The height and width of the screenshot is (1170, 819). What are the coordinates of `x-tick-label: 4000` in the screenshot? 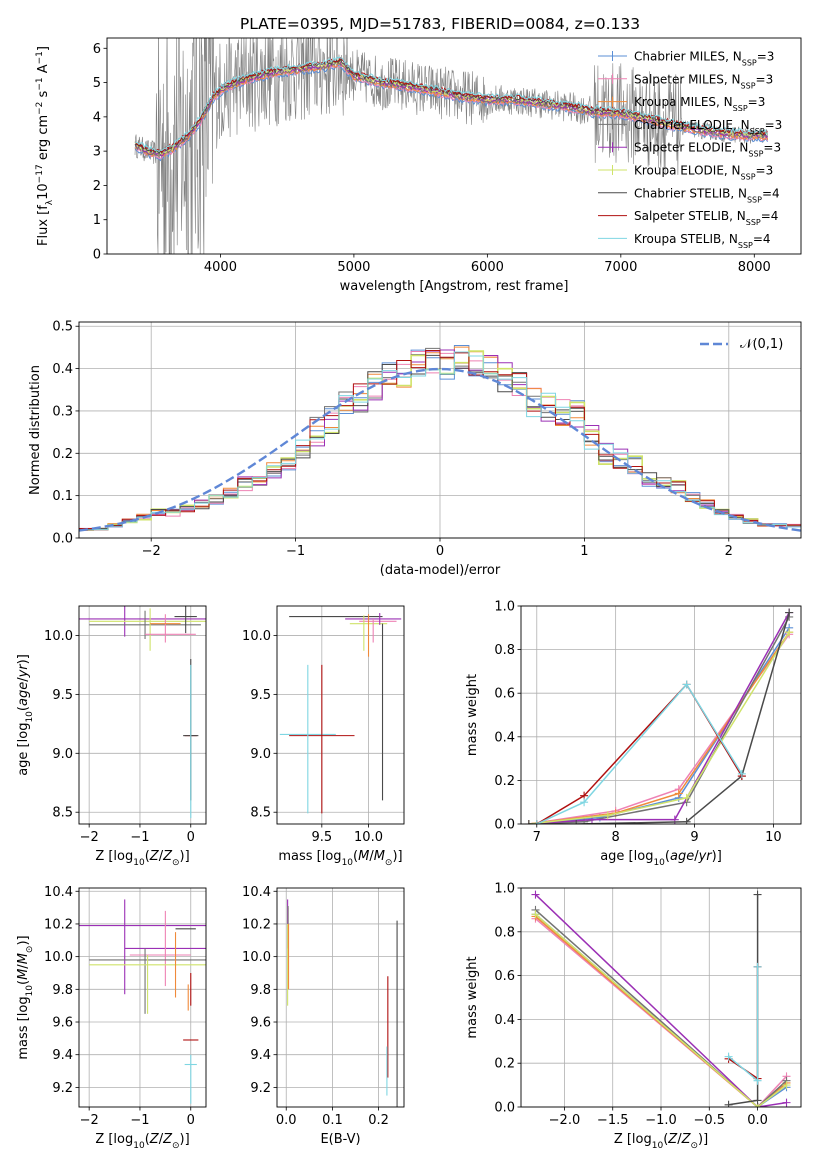 It's located at (220, 267).